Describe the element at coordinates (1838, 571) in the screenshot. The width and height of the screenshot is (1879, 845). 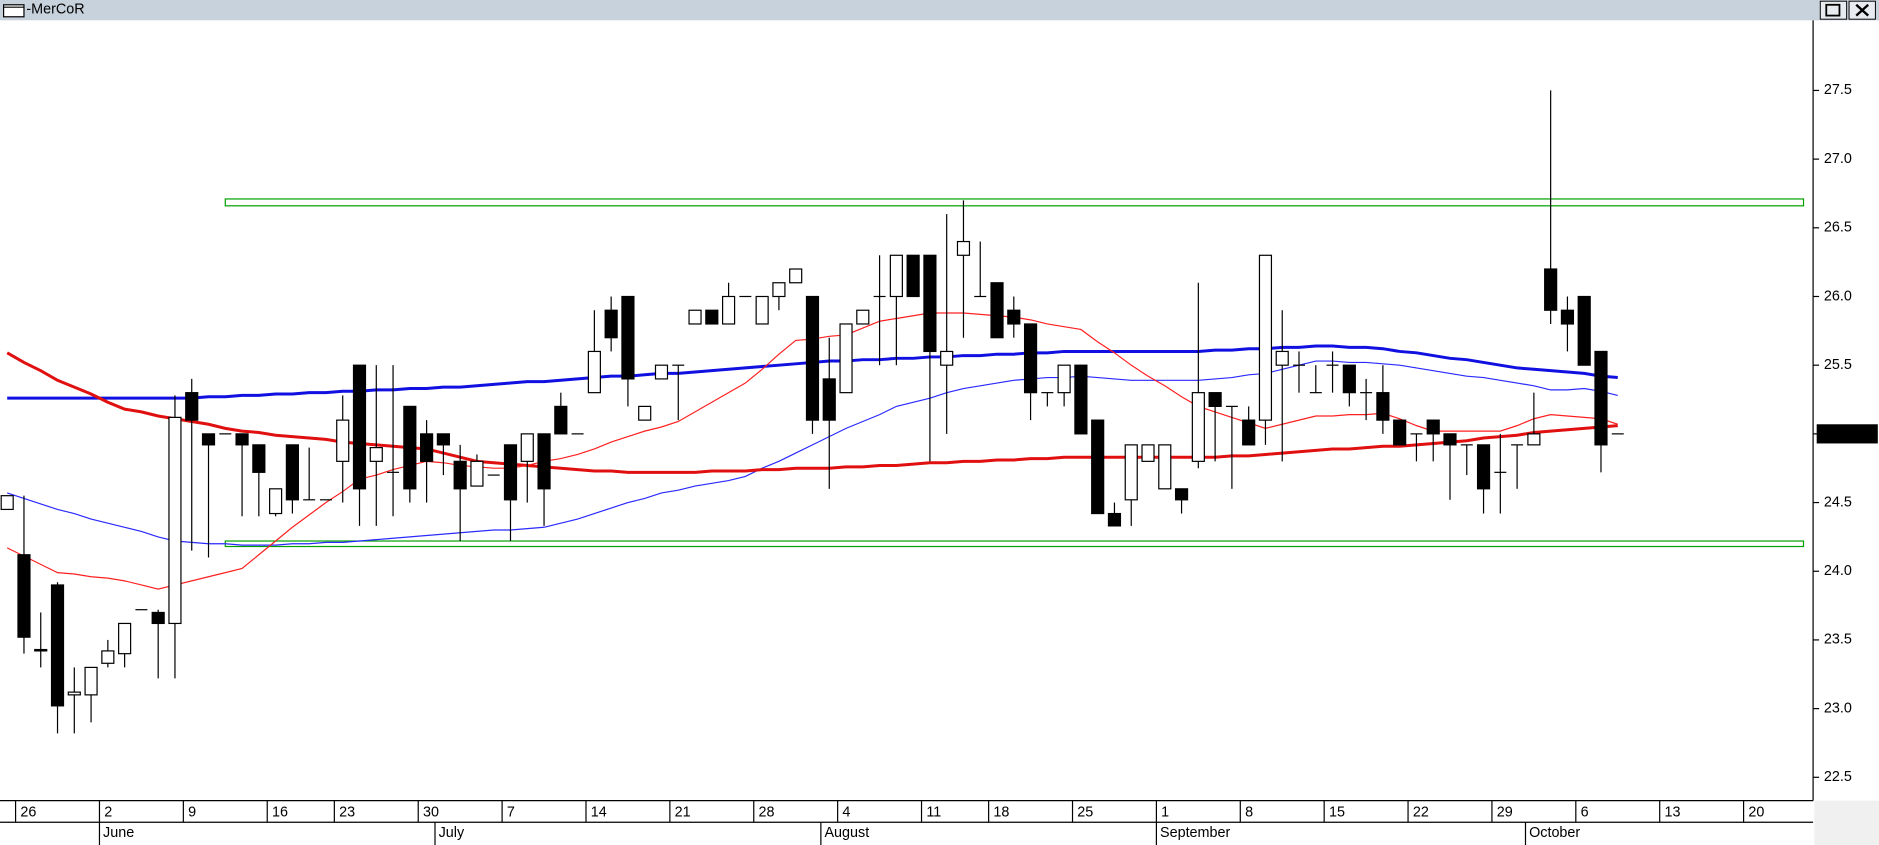
I see `y-tick-label: 24.0` at that location.